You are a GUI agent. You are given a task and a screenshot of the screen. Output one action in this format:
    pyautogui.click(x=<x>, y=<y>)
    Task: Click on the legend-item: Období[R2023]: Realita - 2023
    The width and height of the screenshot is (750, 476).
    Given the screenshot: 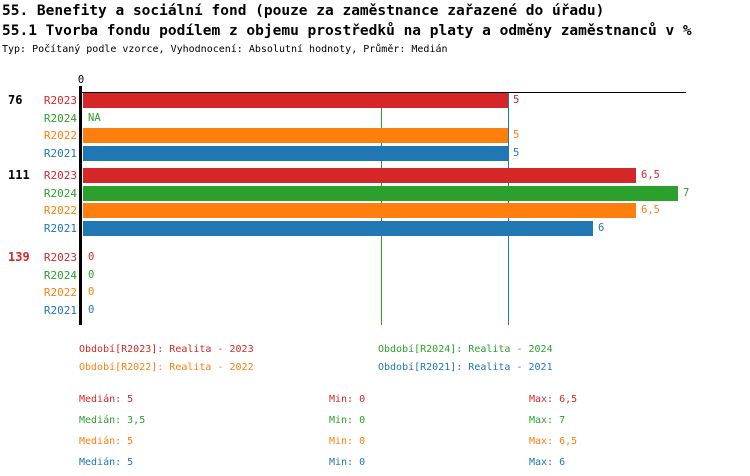 What is the action you would take?
    pyautogui.click(x=166, y=349)
    